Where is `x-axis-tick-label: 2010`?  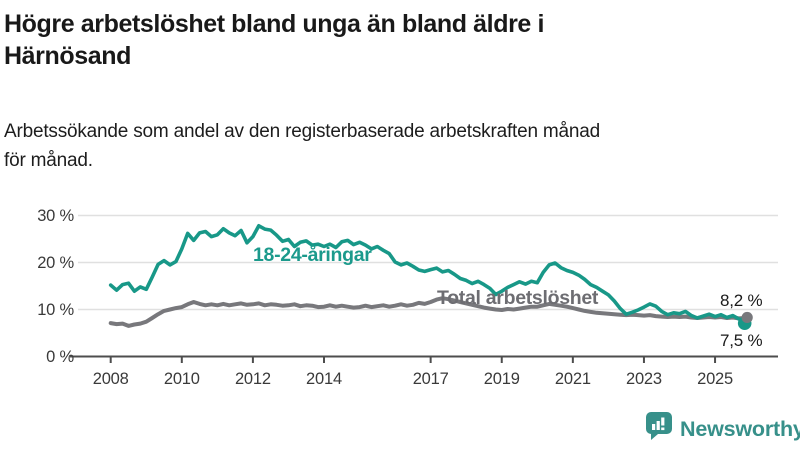 x-axis-tick-label: 2010 is located at coordinates (181, 379).